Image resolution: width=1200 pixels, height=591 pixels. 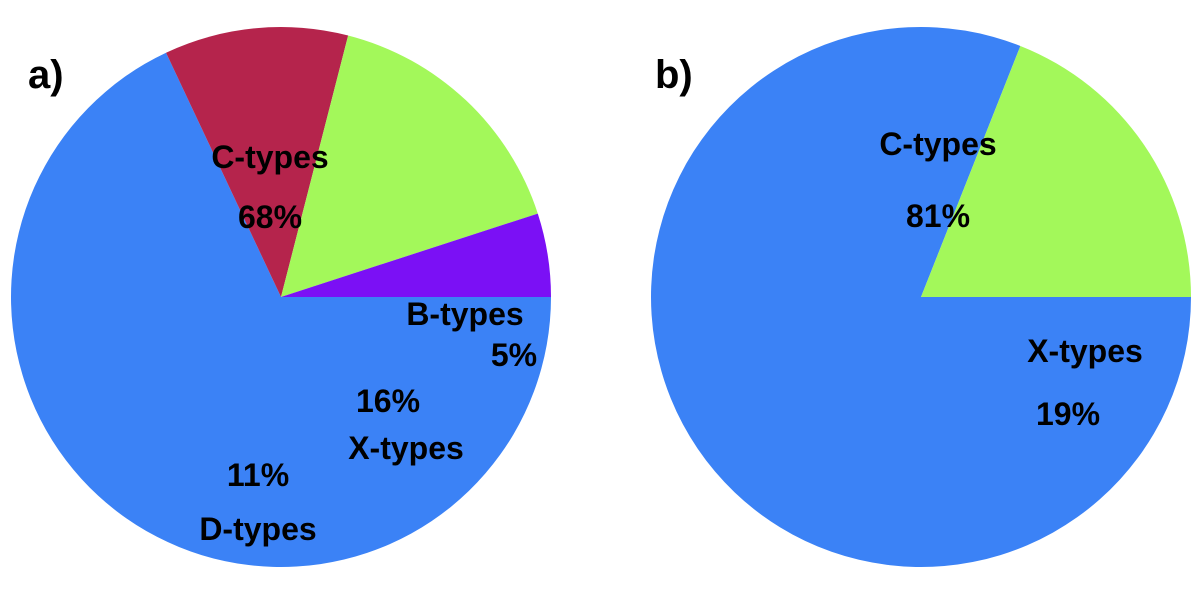 What do you see at coordinates (270, 217) in the screenshot?
I see `c-types-percent-label-a: 68%` at bounding box center [270, 217].